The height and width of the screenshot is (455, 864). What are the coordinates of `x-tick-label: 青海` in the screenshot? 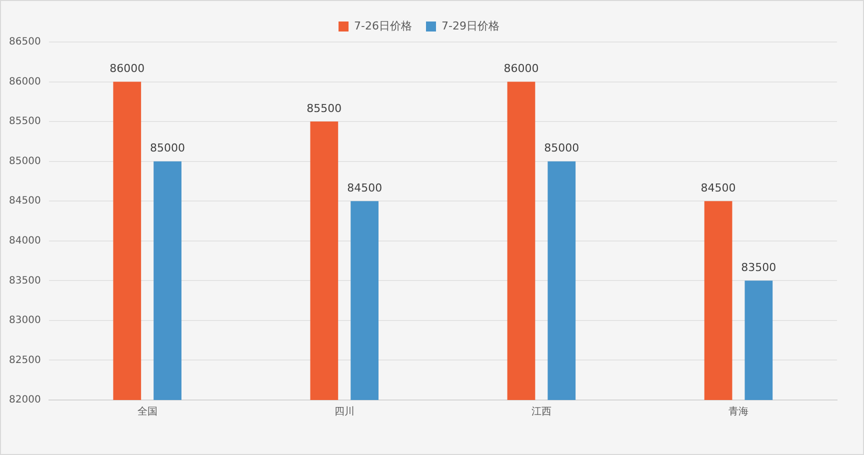 It's located at (738, 412).